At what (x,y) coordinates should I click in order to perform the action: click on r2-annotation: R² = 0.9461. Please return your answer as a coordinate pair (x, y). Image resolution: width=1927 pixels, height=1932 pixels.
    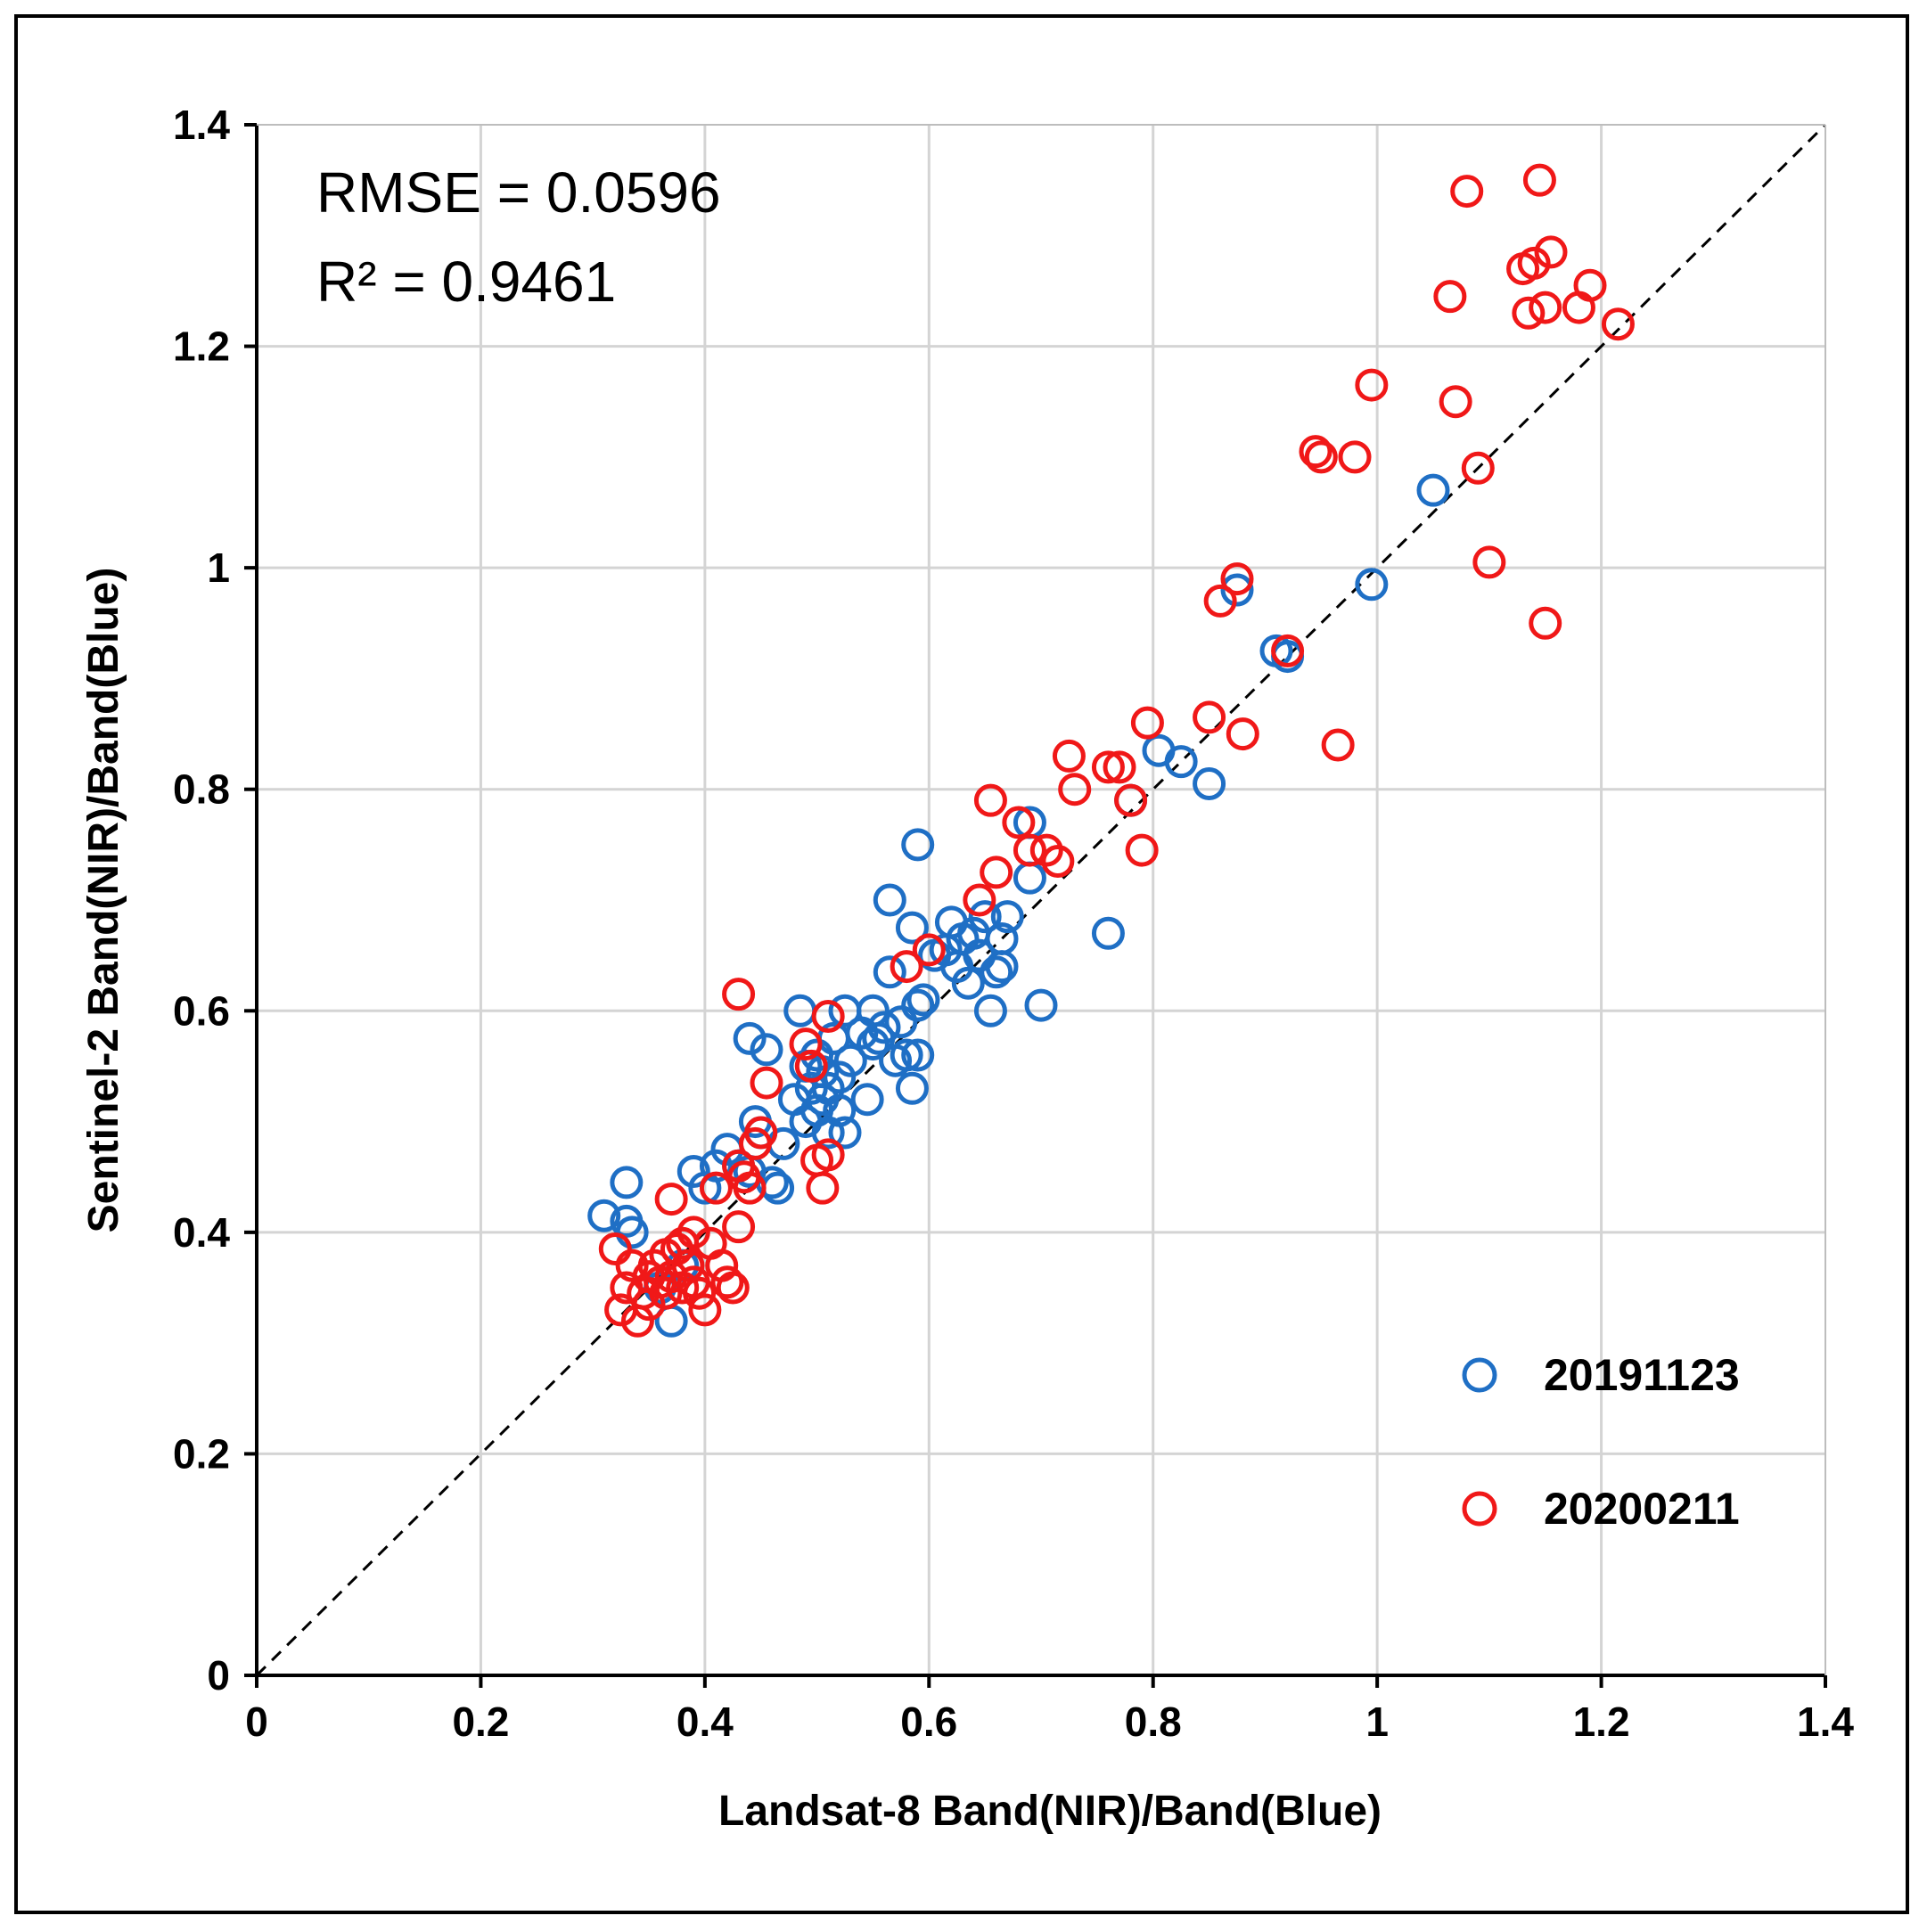
    Looking at the image, I should click on (466, 282).